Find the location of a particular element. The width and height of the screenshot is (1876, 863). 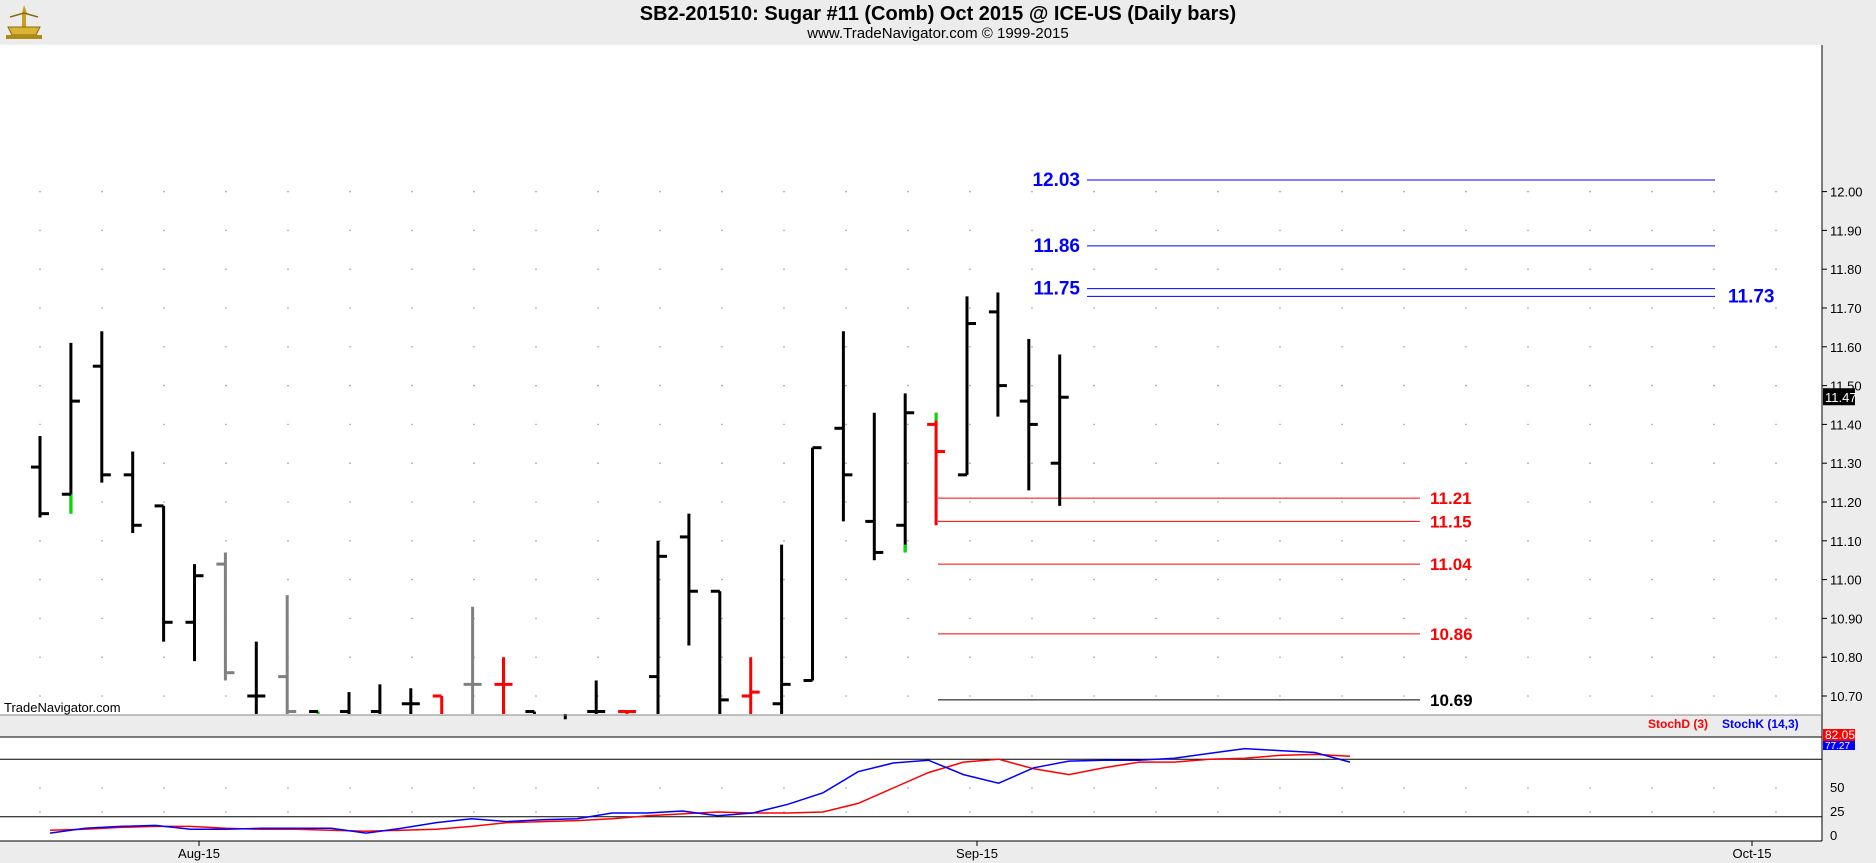

time-axis is located at coordinates (938, 852).